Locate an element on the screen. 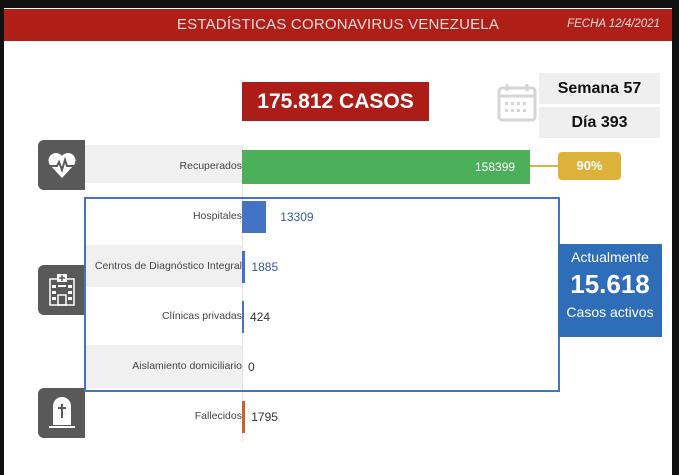  date-label: FECHA 12/4/2021 is located at coordinates (613, 24).